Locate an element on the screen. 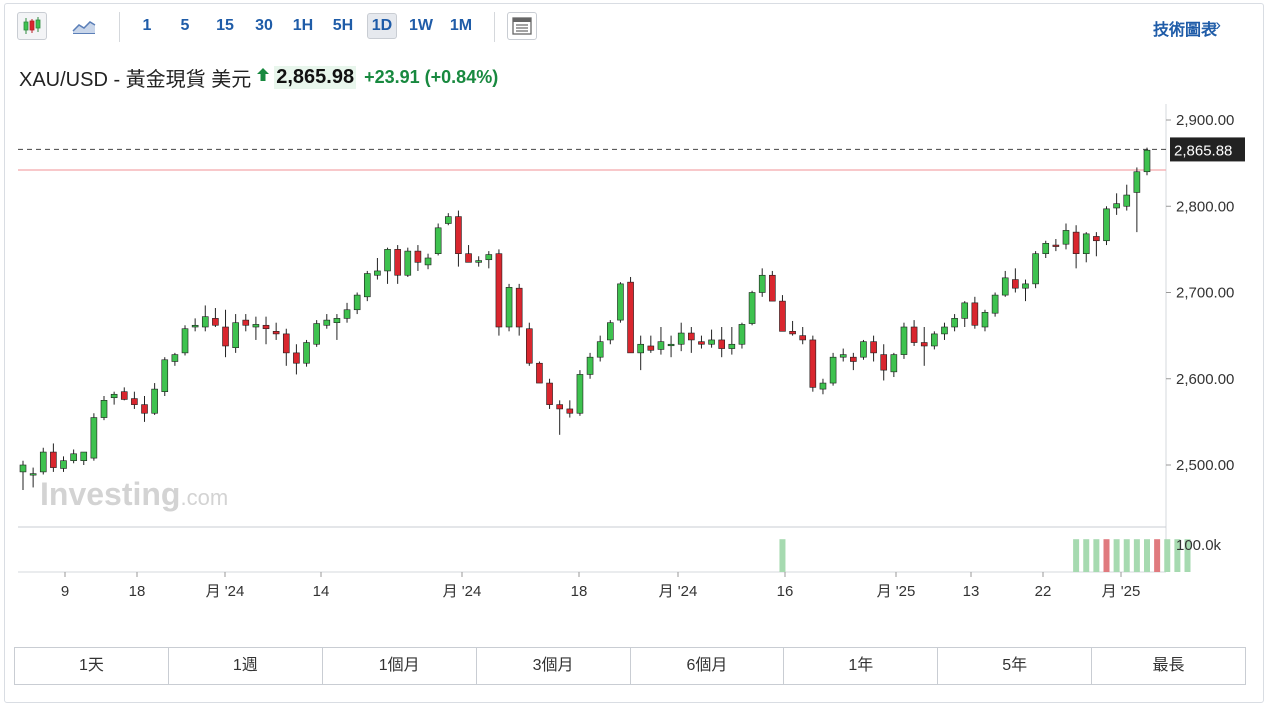 This screenshot has height=708, width=1269. last-price-label: 2,865.88 is located at coordinates (1203, 150).